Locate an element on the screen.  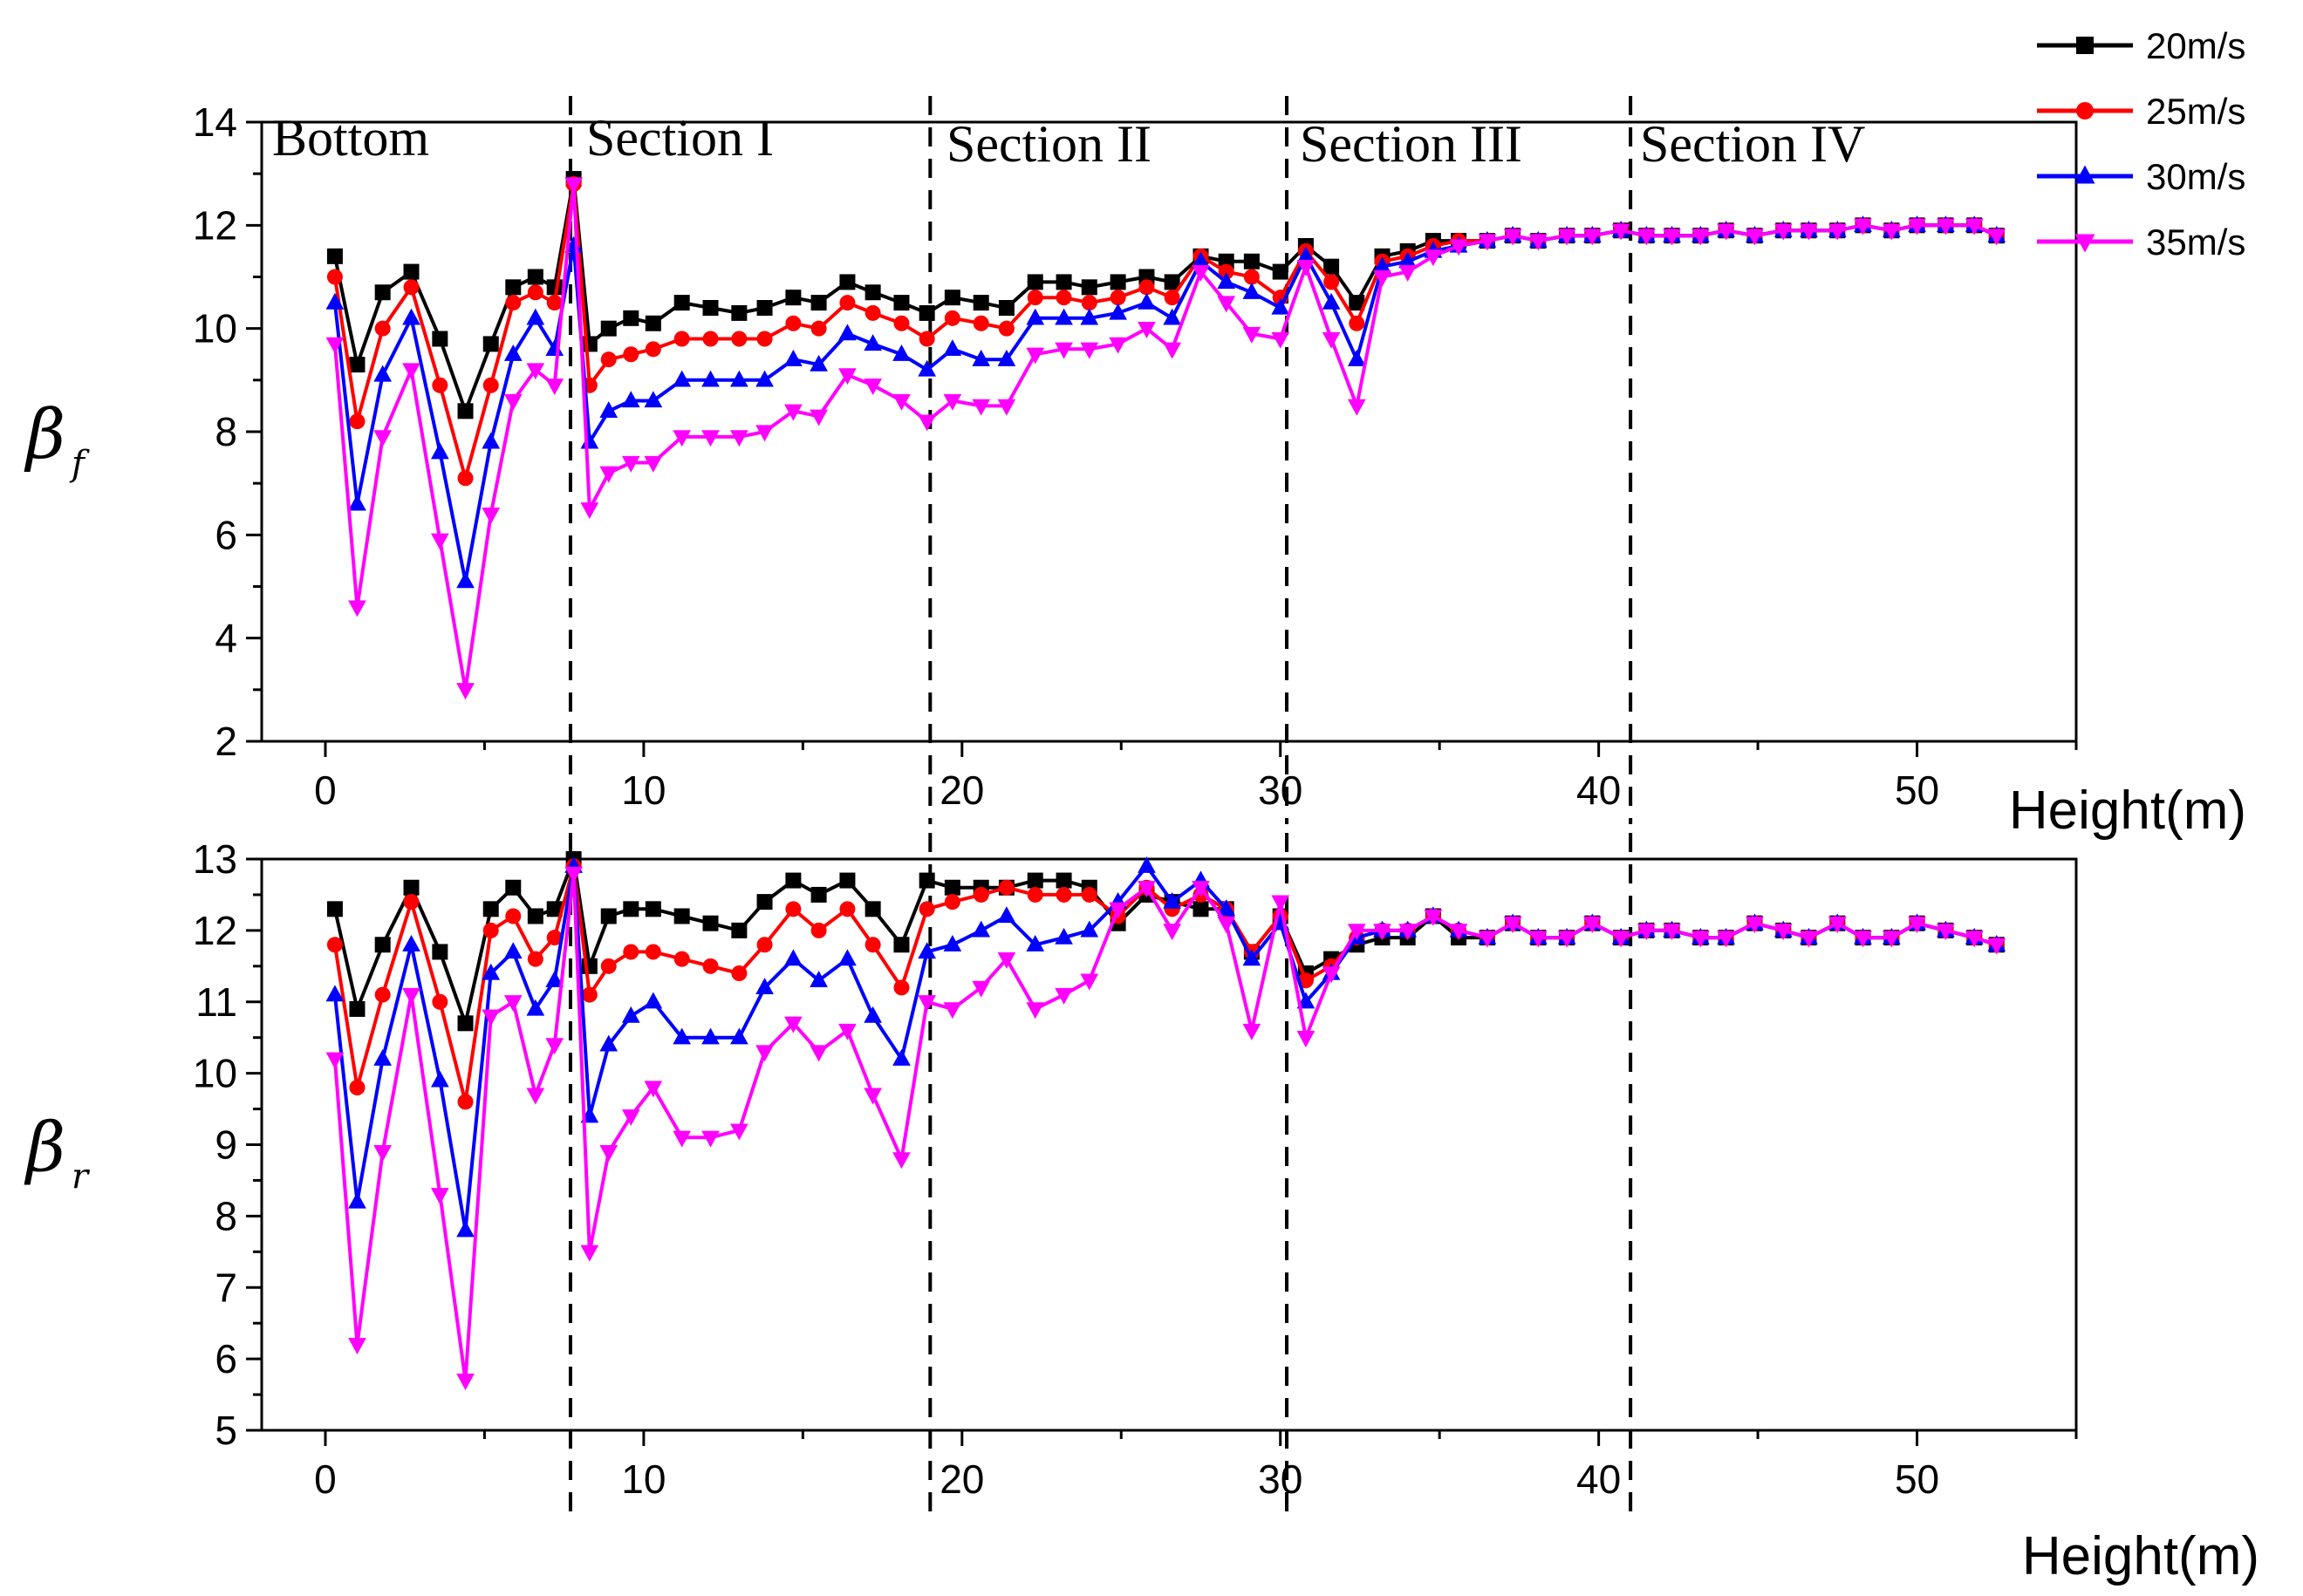
top-ylabel-symbol: β is located at coordinates (44, 435).